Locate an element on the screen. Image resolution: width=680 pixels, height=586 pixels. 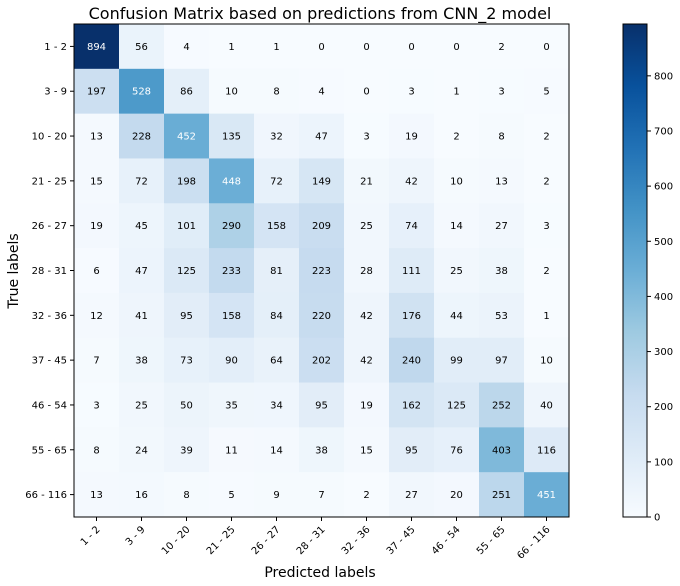
x-tick-label: 46 - 54 is located at coordinates (446, 540).